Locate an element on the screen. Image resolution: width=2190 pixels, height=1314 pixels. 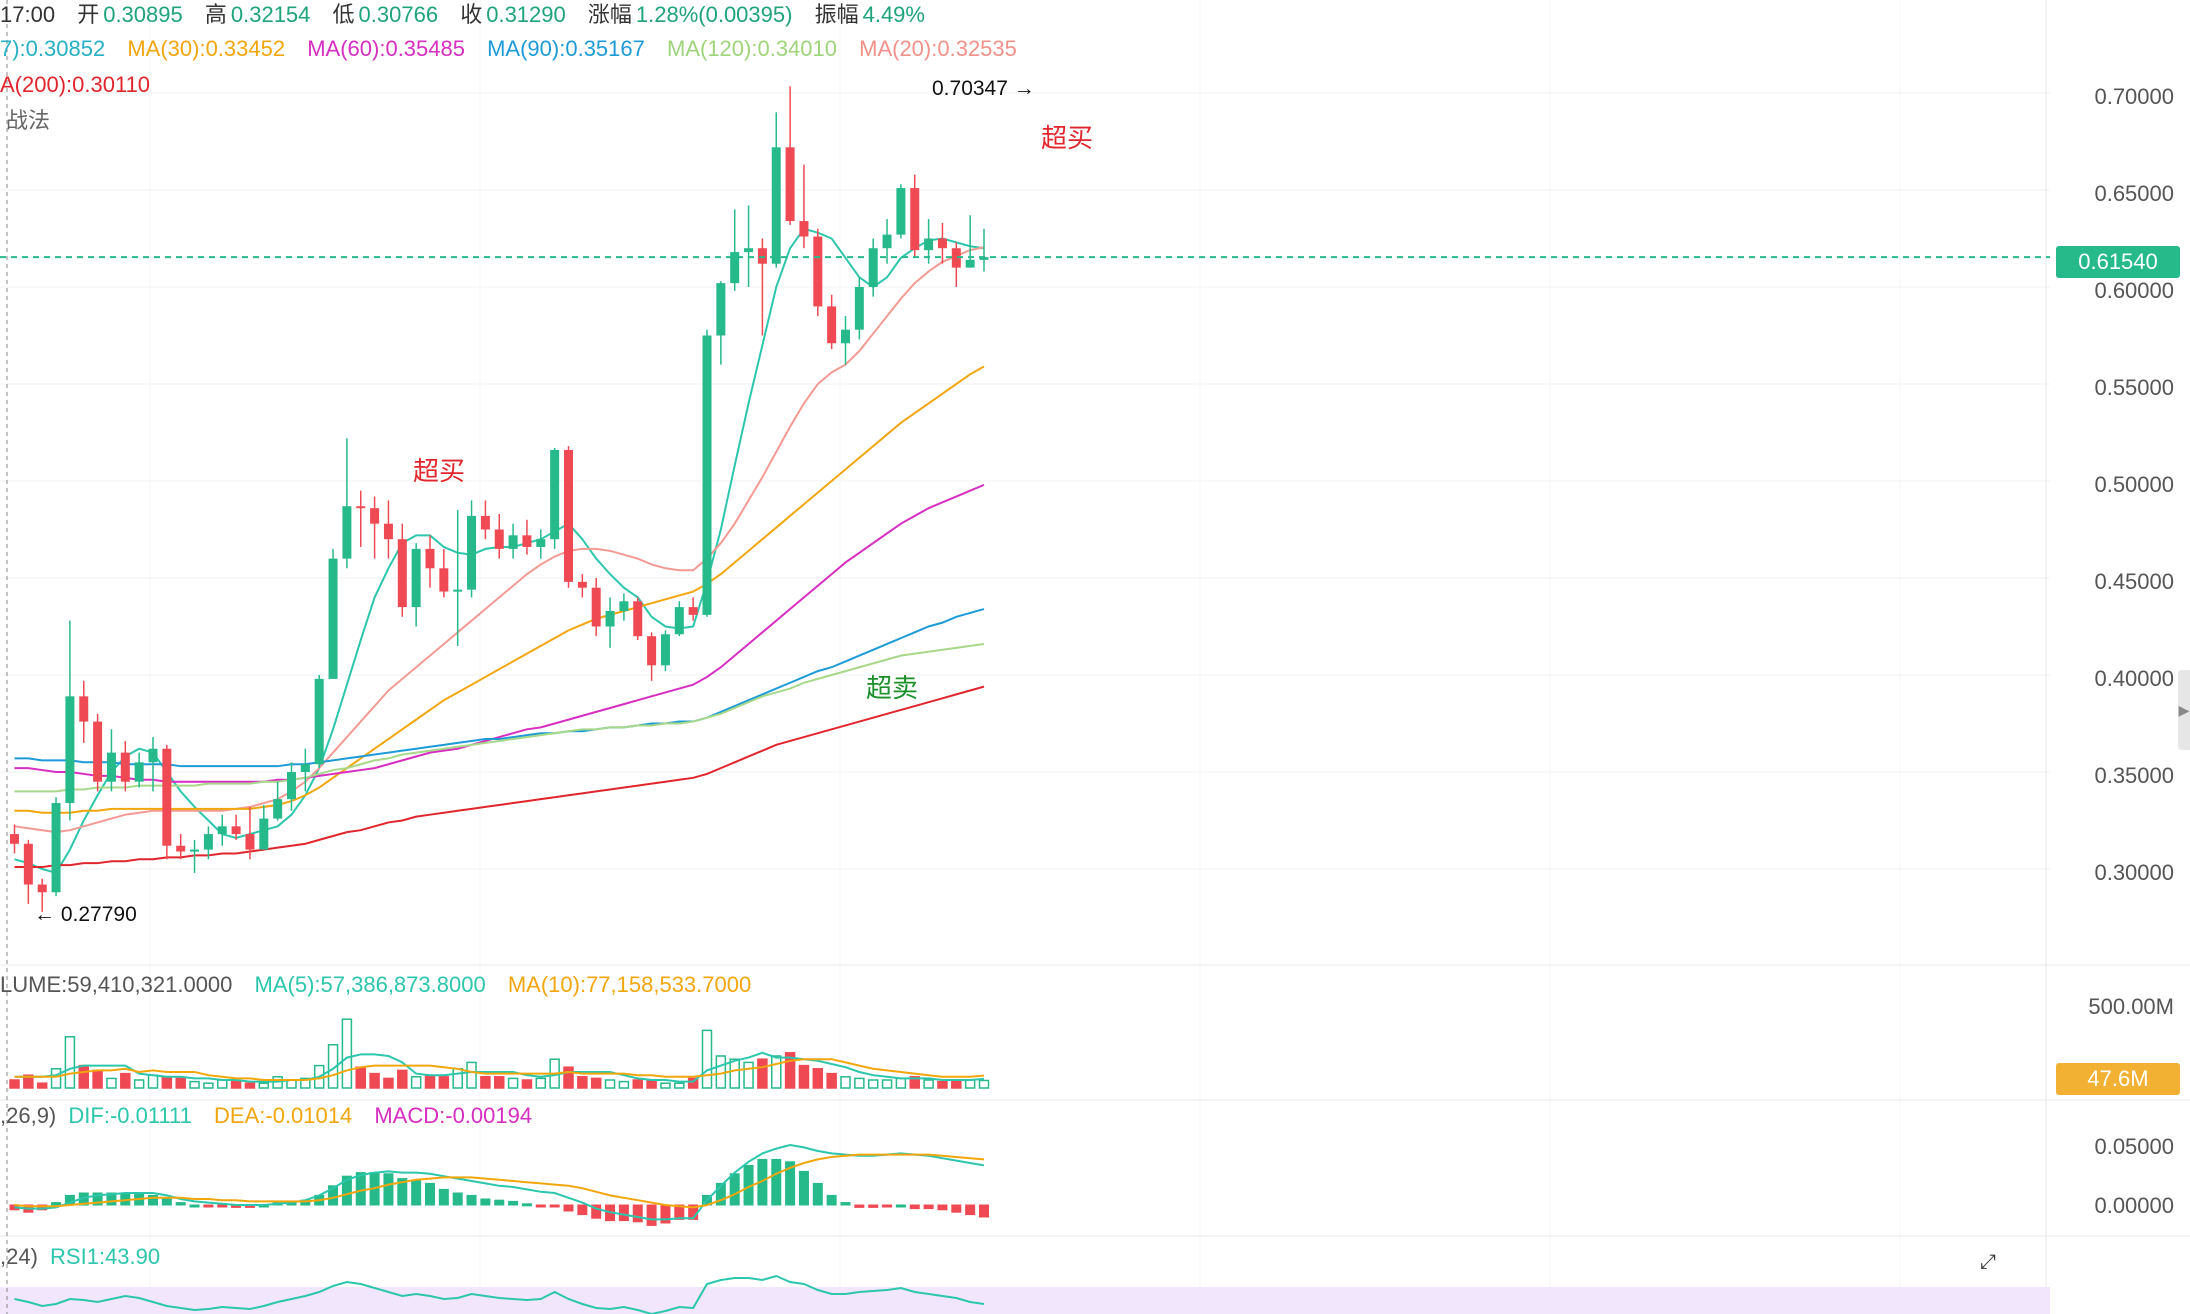
close-label: 收 is located at coordinates (471, 14).